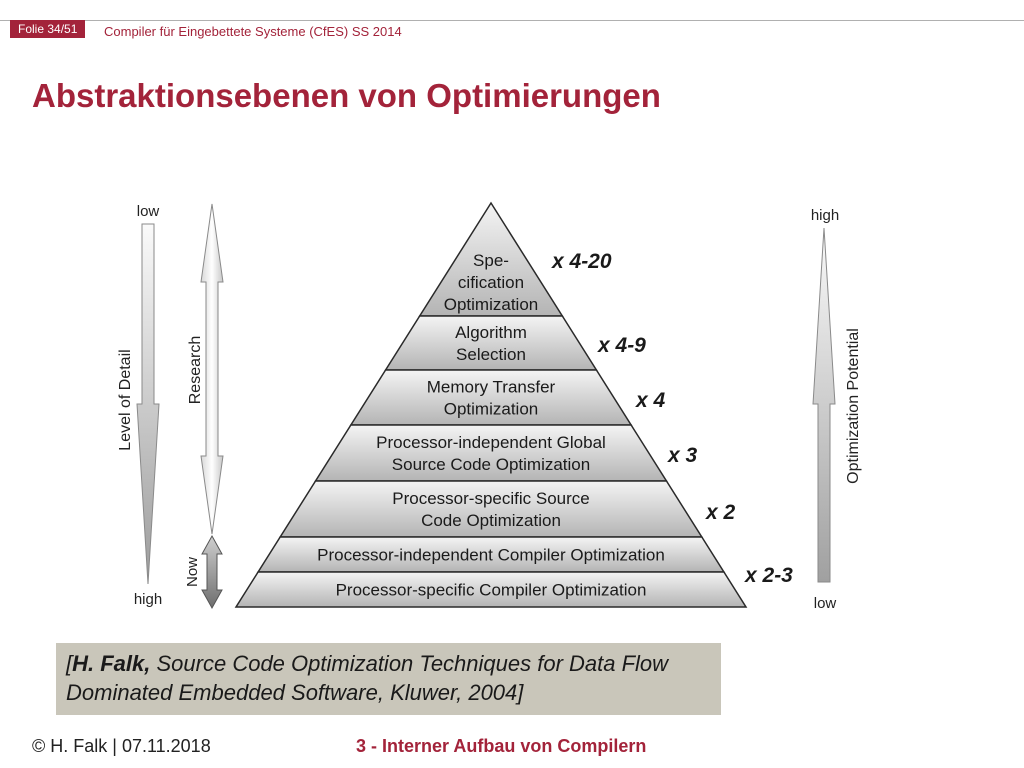 This screenshot has height=768, width=1024. What do you see at coordinates (148, 404) in the screenshot?
I see `level-of-detail-arrow` at bounding box center [148, 404].